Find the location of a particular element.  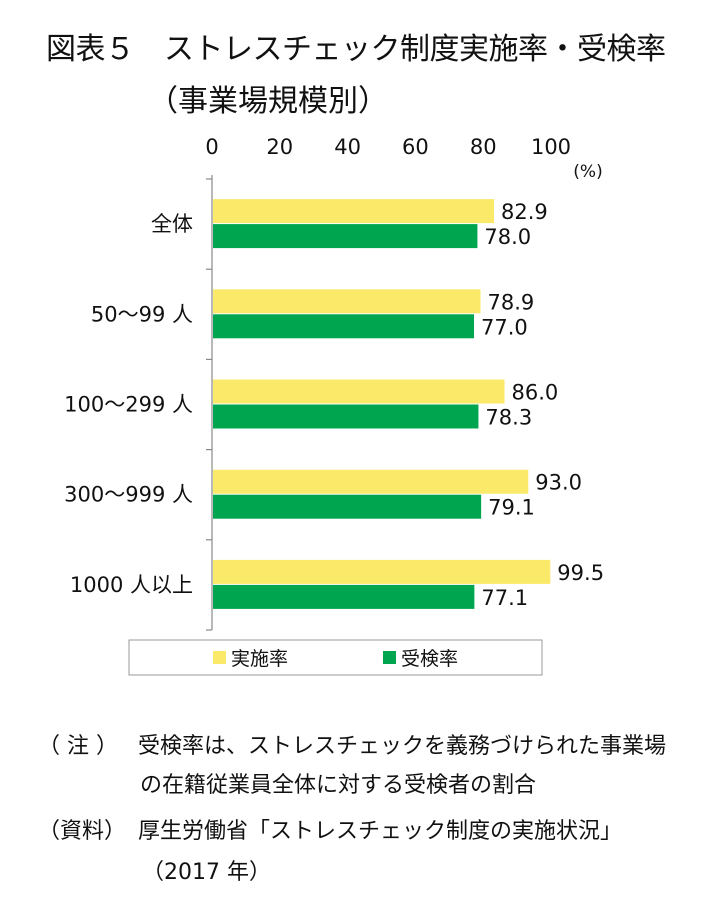

category-label: 300～999 人 is located at coordinates (128, 495).